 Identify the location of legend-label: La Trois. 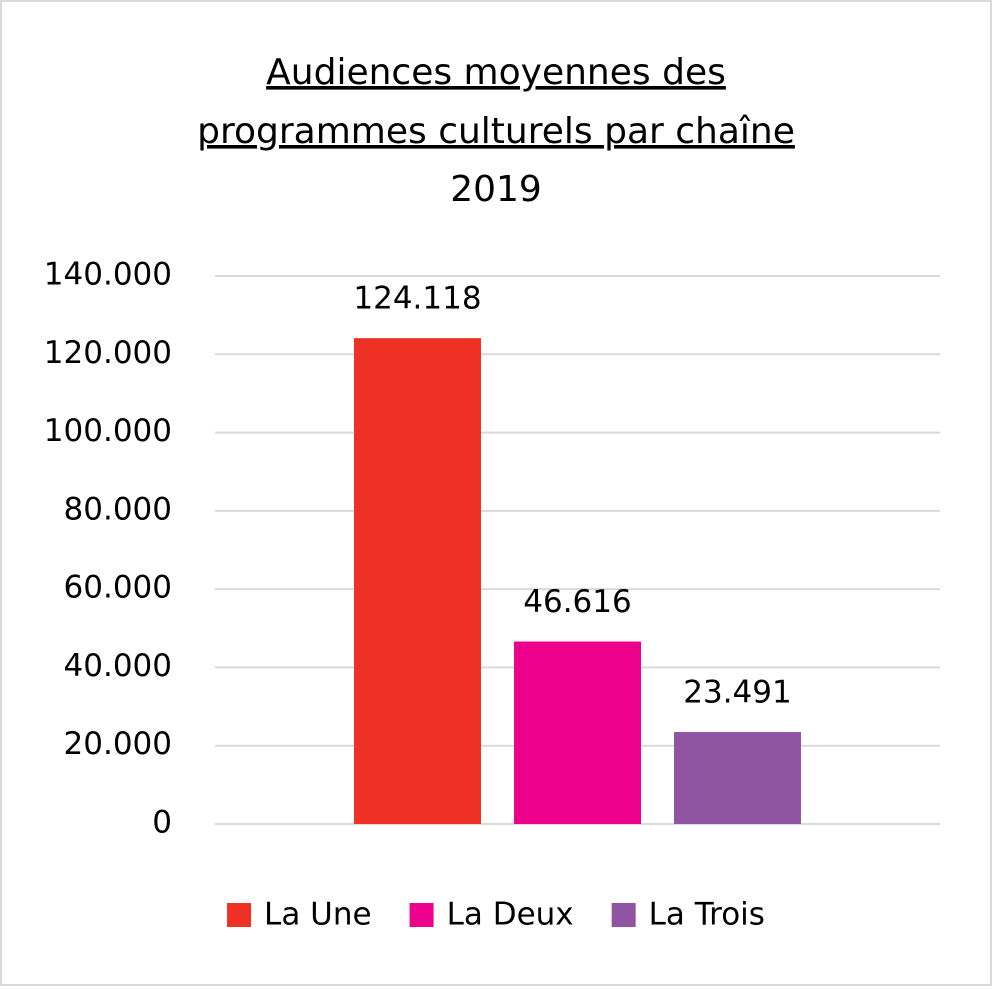
(707, 915).